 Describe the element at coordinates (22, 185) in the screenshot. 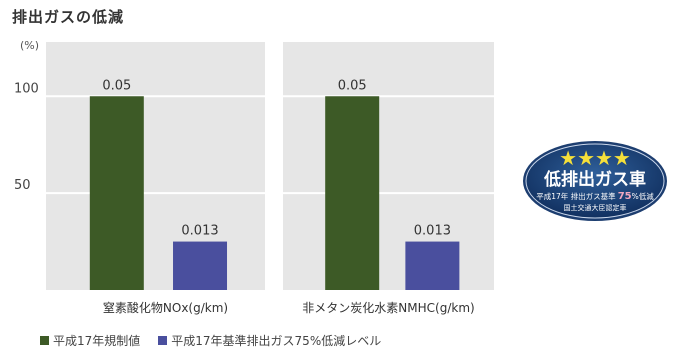

I see `y-tick-label-50: 50` at that location.